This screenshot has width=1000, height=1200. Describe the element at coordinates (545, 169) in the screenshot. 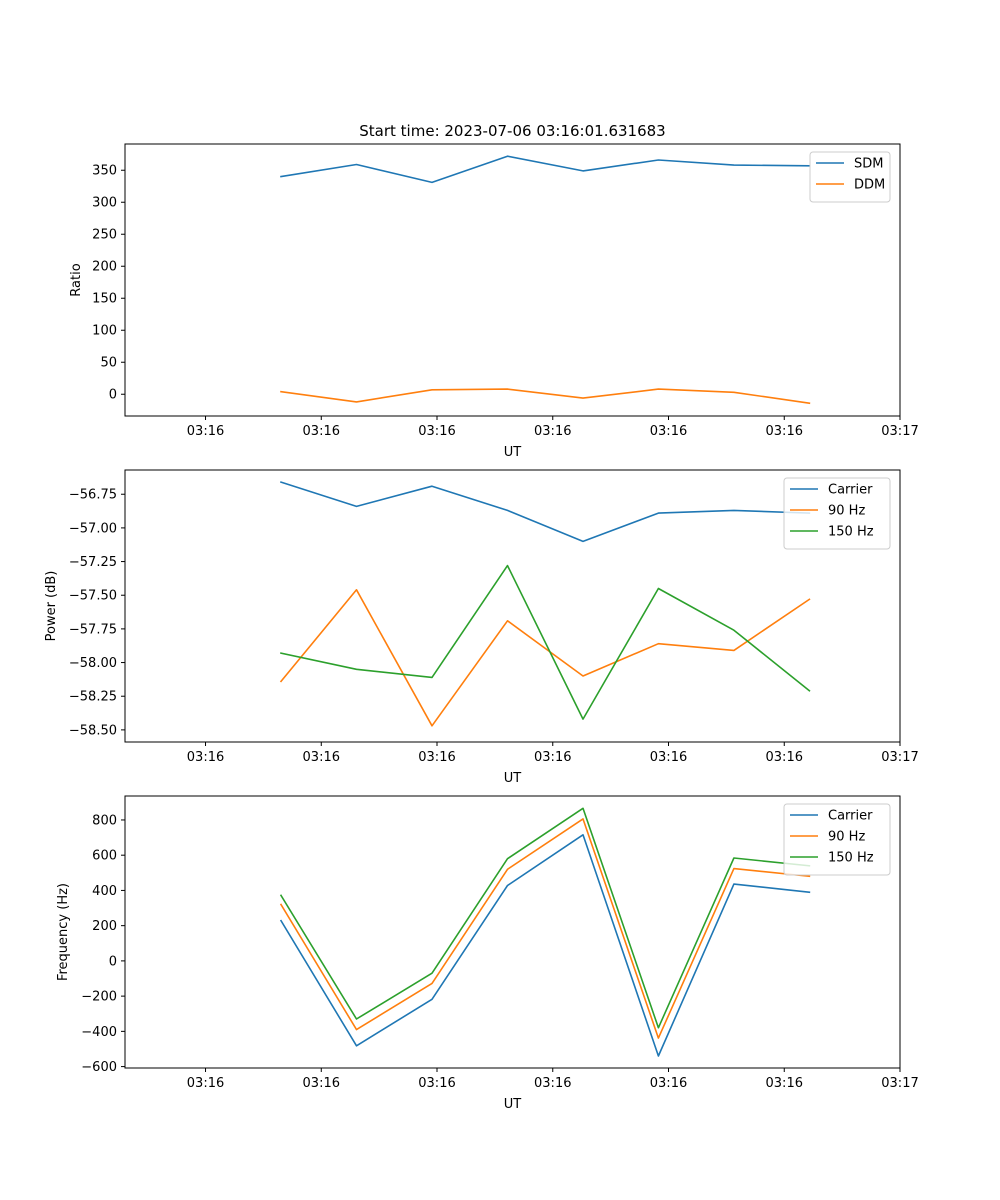

I see `series-line-sdm` at that location.